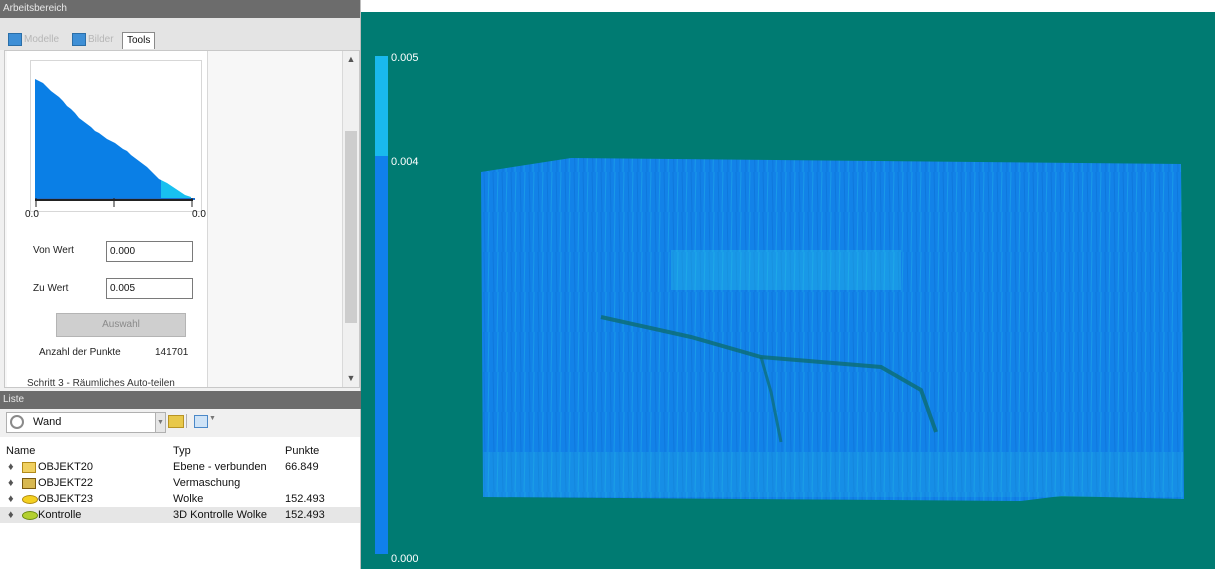  Describe the element at coordinates (51, 288) in the screenshot. I see `zu-wert-label: Zu Wert` at that location.